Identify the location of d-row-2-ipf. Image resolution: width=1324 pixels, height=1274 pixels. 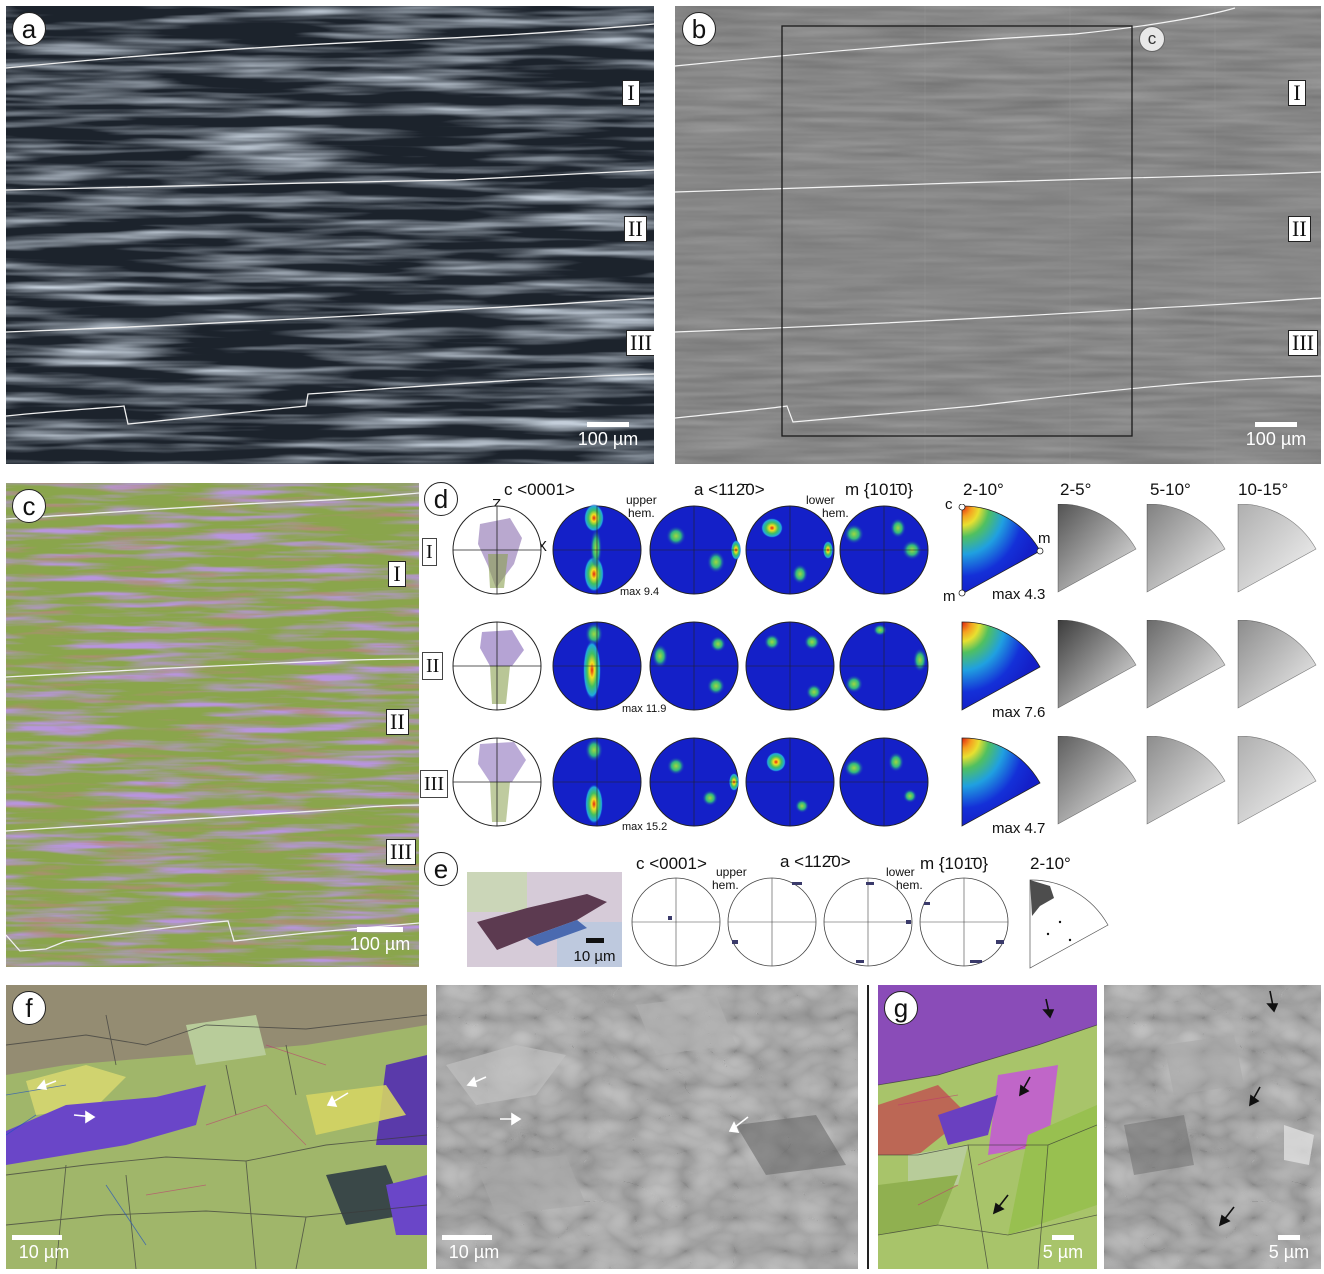
(1001, 666).